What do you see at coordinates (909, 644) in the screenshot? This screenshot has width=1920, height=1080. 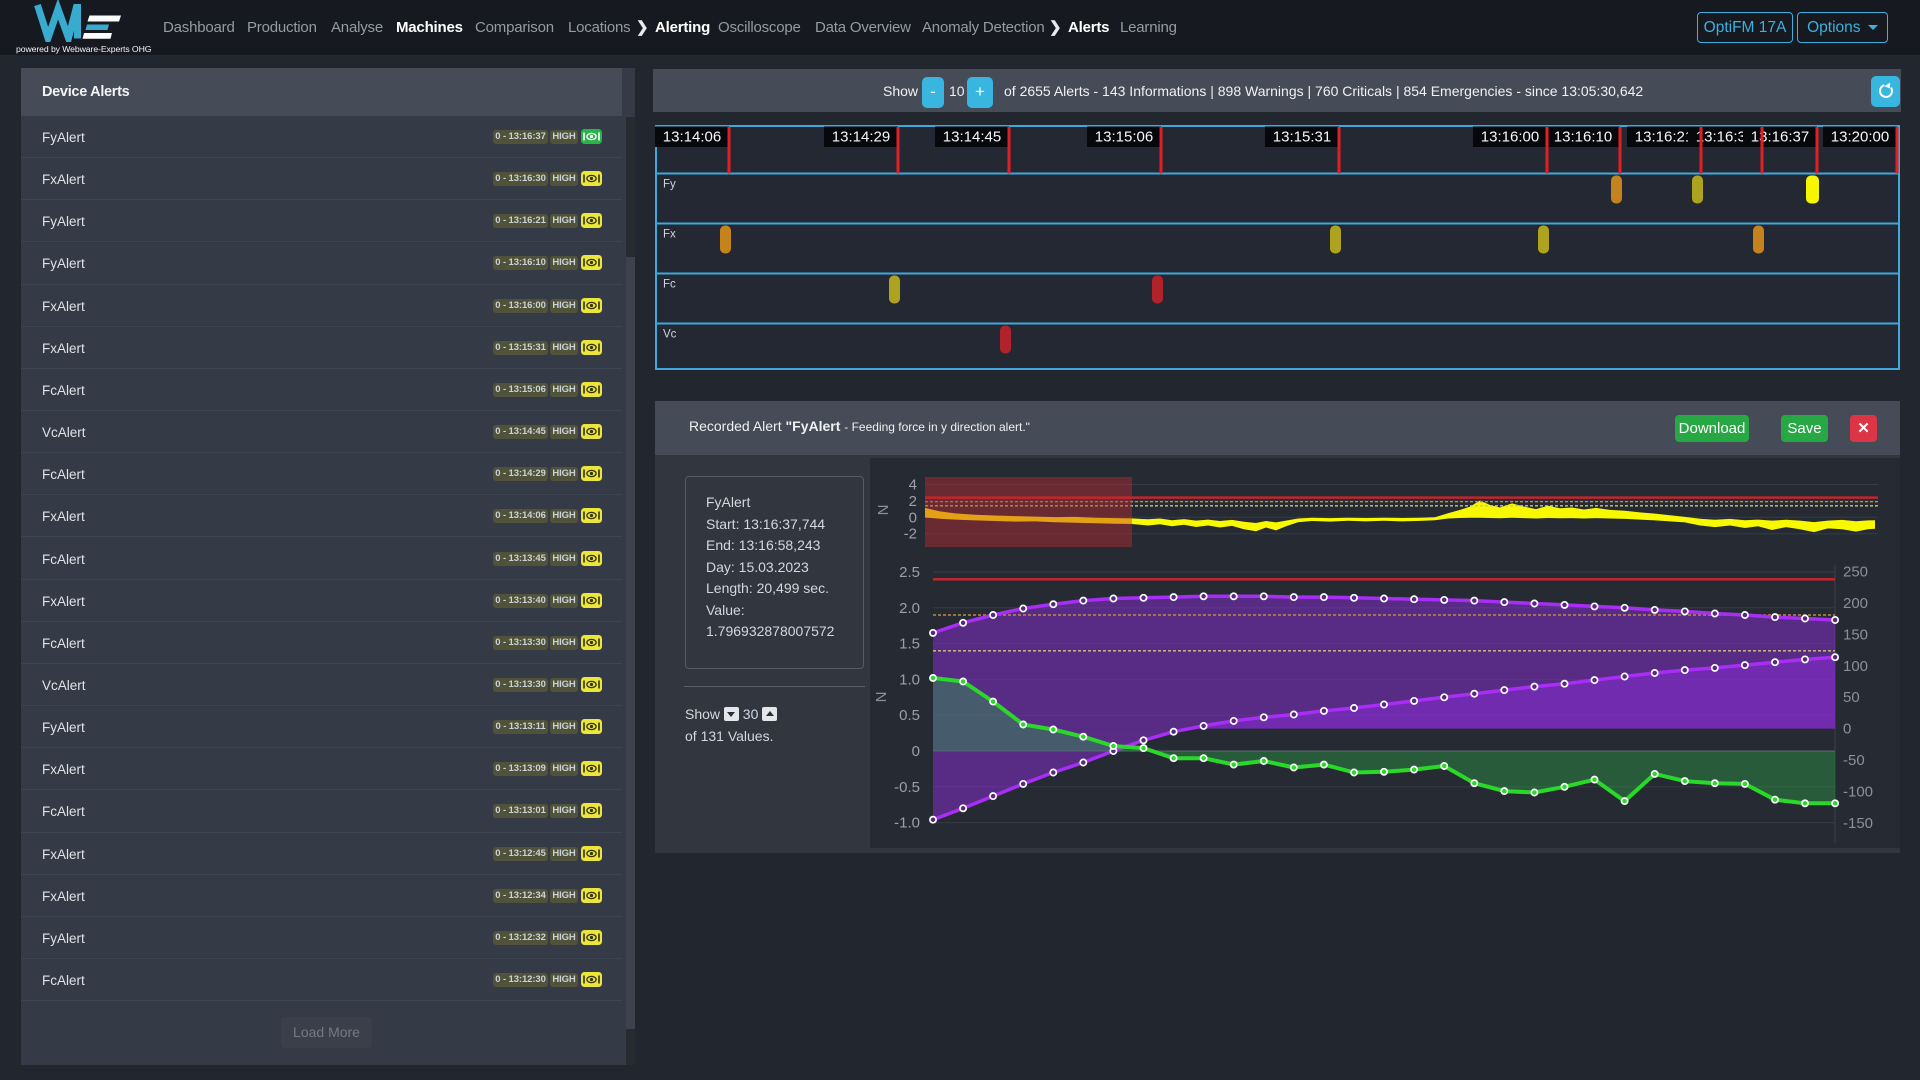 I see `svg-text: 1.5` at bounding box center [909, 644].